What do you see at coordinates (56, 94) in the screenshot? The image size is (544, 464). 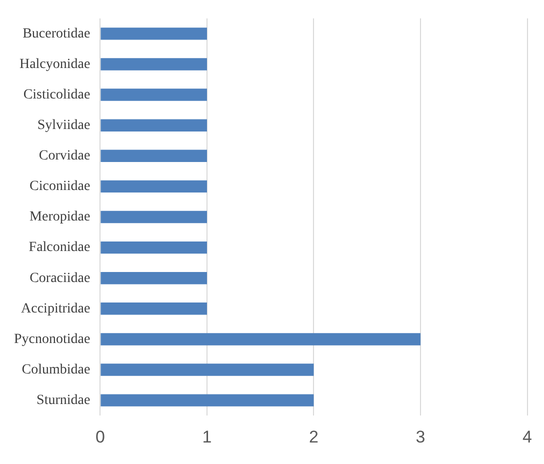 I see `y-tick-label: Cisticolidae` at bounding box center [56, 94].